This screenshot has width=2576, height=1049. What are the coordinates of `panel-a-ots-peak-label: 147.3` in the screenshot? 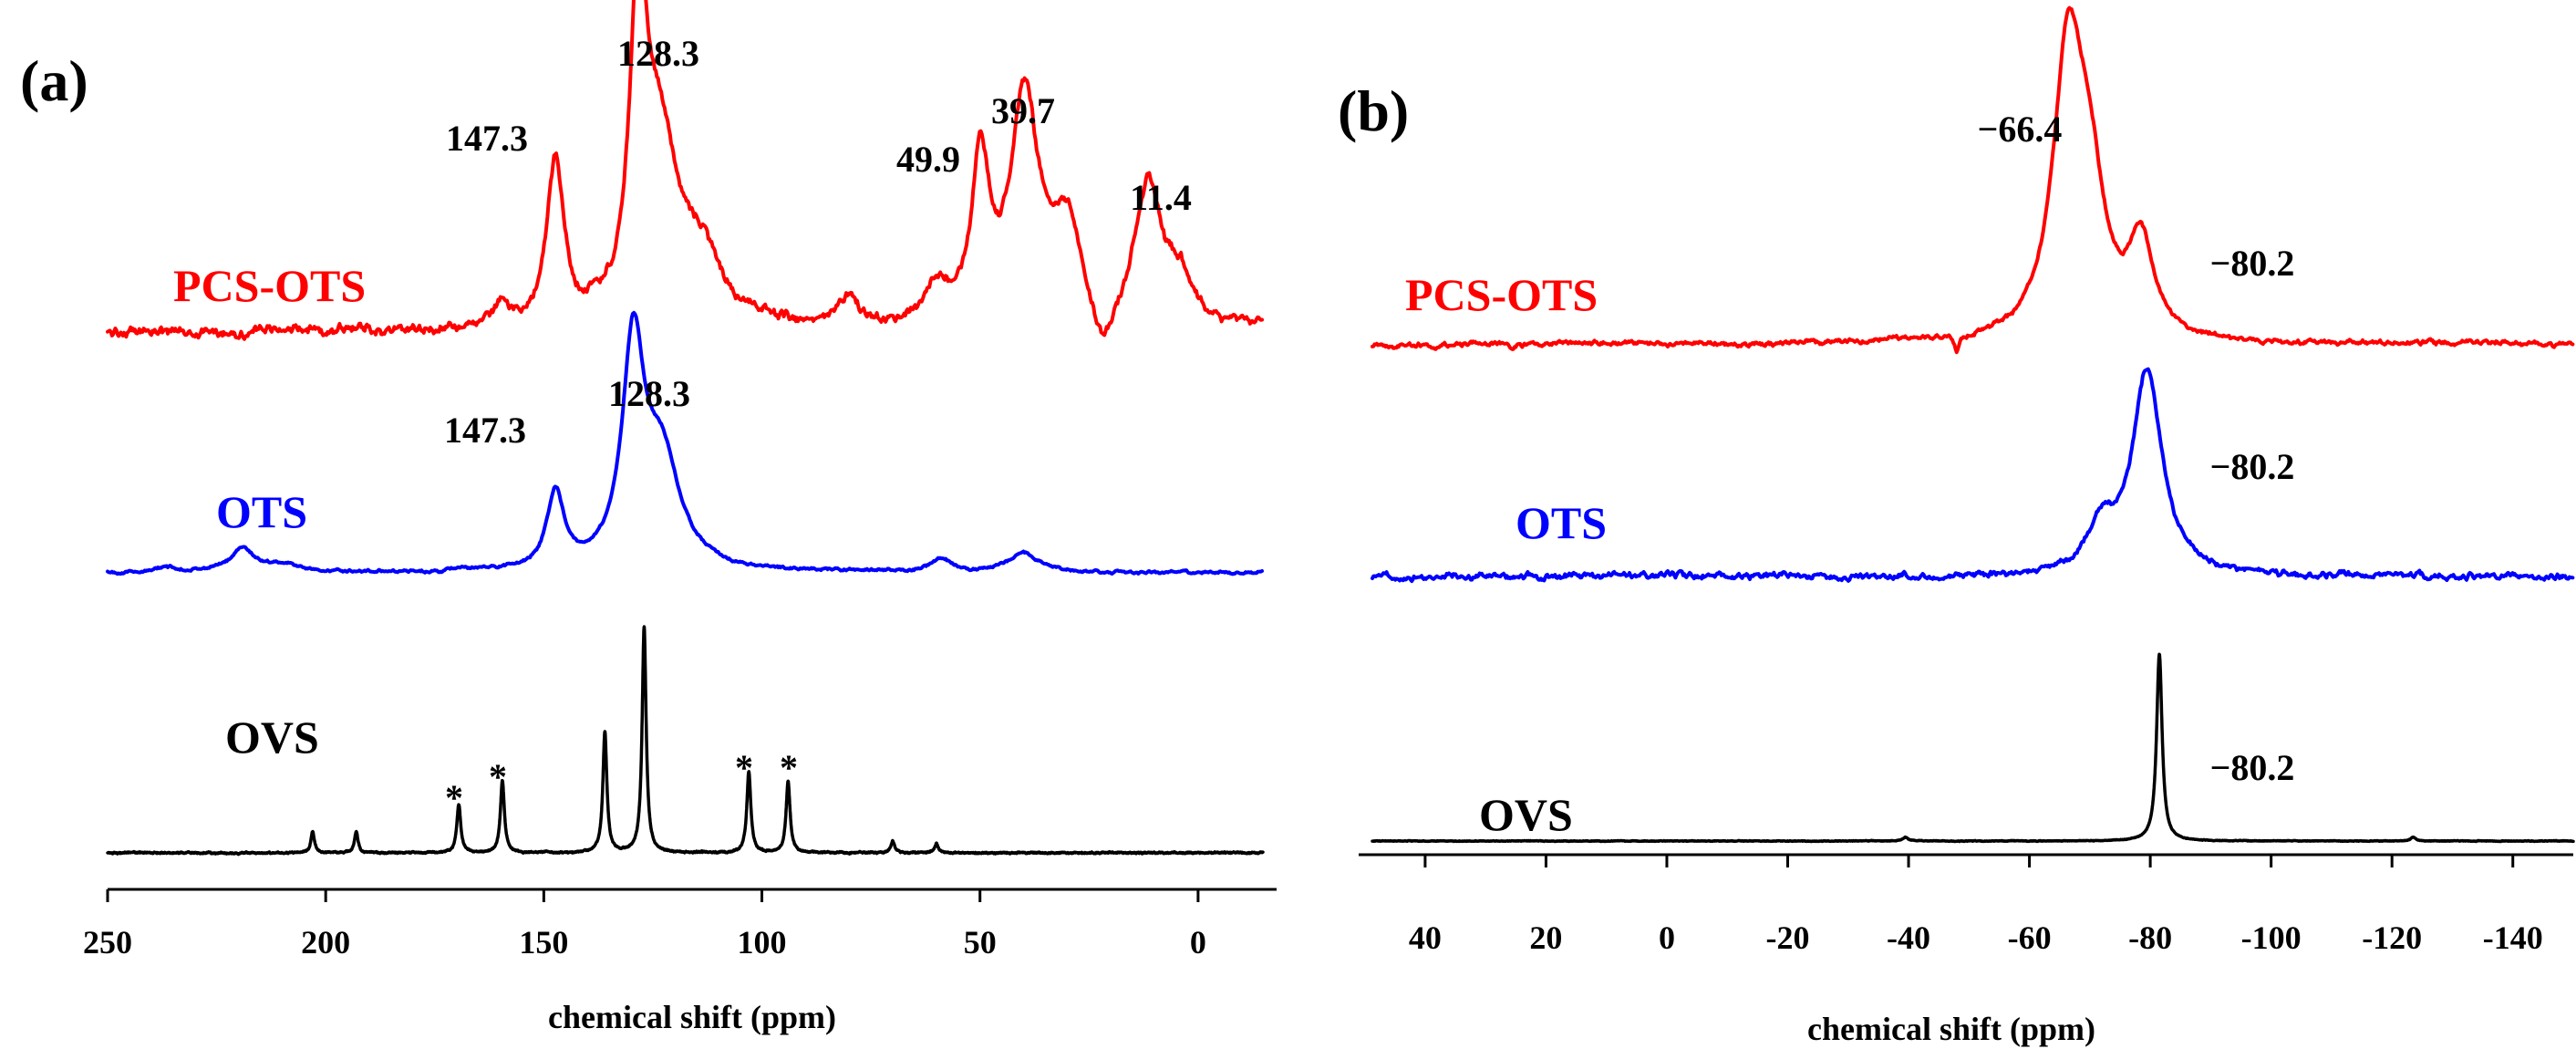 It's located at (485, 431).